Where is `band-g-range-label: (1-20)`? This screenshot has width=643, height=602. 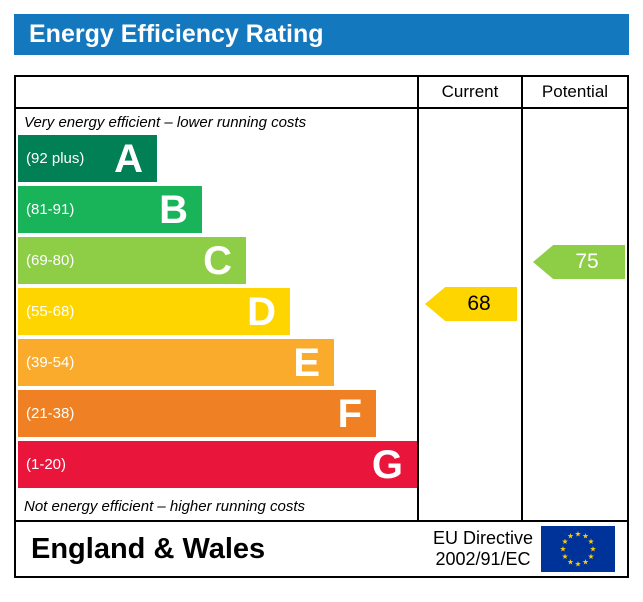 band-g-range-label: (1-20) is located at coordinates (46, 464).